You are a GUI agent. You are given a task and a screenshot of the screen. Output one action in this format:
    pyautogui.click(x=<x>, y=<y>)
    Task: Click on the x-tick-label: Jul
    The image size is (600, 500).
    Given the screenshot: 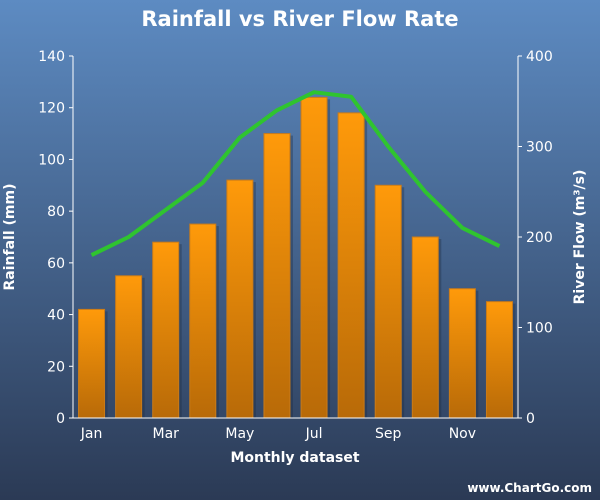 What is the action you would take?
    pyautogui.click(x=314, y=434)
    